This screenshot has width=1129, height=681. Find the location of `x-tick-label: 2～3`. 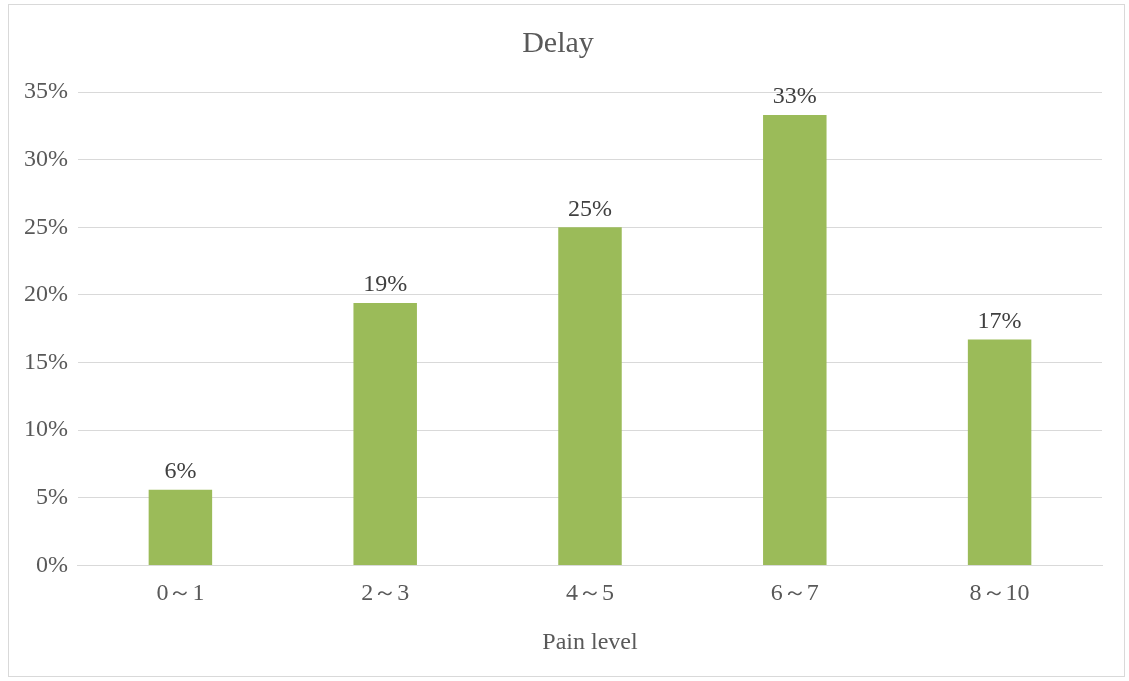

x-tick-label: 2～3 is located at coordinates (385, 592).